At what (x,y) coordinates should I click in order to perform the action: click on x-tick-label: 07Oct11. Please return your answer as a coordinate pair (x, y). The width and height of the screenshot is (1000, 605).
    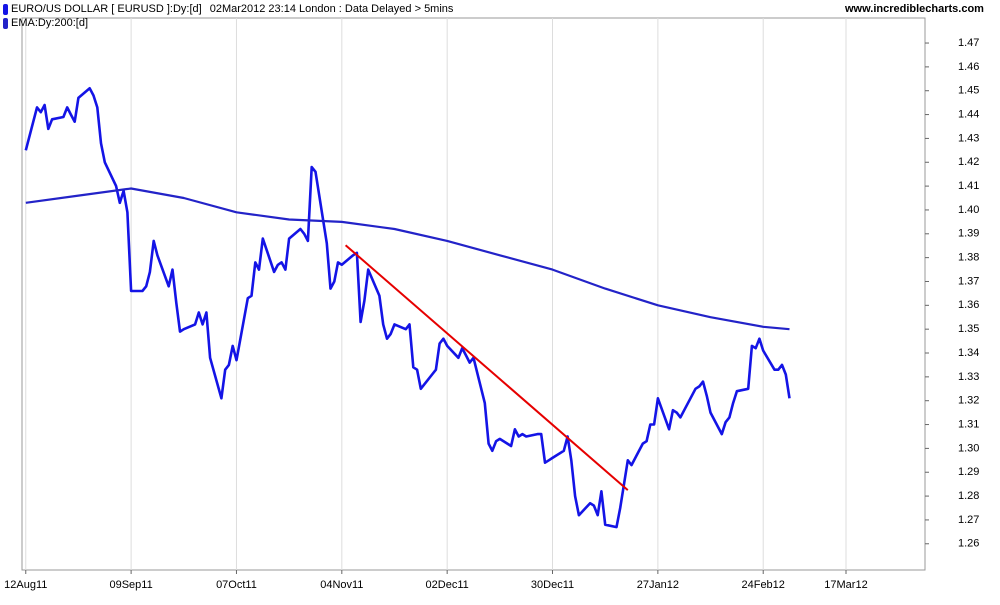
    Looking at the image, I should click on (236, 585).